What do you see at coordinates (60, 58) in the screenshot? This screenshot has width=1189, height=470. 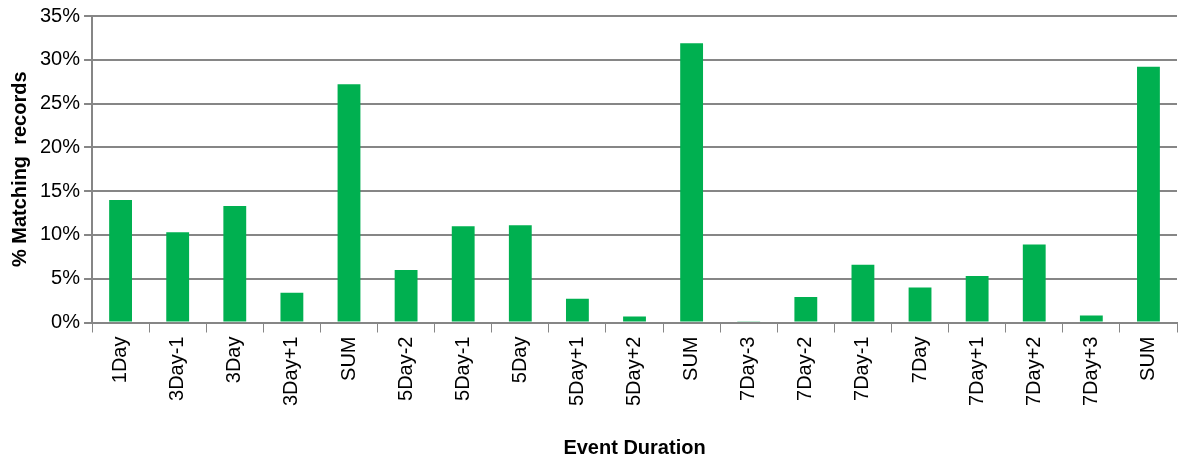 I see `y-tick-label: 30%` at bounding box center [60, 58].